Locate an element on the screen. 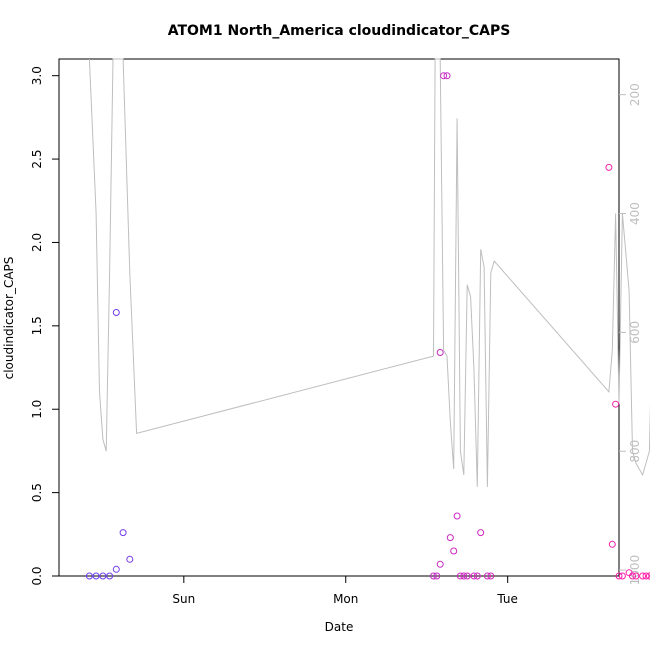 The height and width of the screenshot is (650, 650). y-tick-label-6: 3.0 is located at coordinates (37, 75).